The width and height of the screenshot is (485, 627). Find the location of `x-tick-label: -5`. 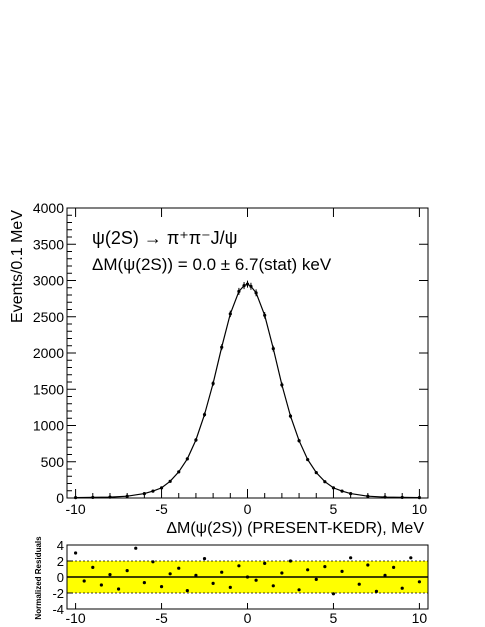

x-tick-label: -5 is located at coordinates (161, 509).